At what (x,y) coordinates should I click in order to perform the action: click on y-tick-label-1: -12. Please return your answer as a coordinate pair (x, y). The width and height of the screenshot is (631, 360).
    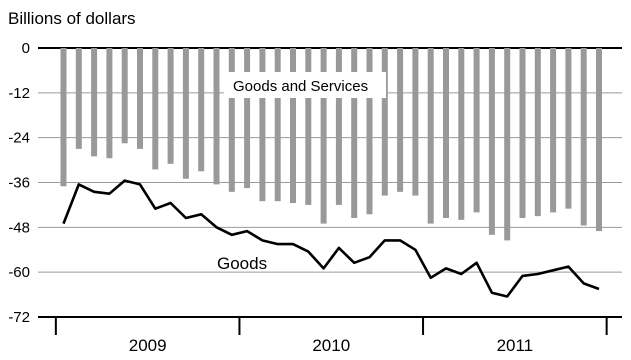
    Looking at the image, I should click on (19, 93).